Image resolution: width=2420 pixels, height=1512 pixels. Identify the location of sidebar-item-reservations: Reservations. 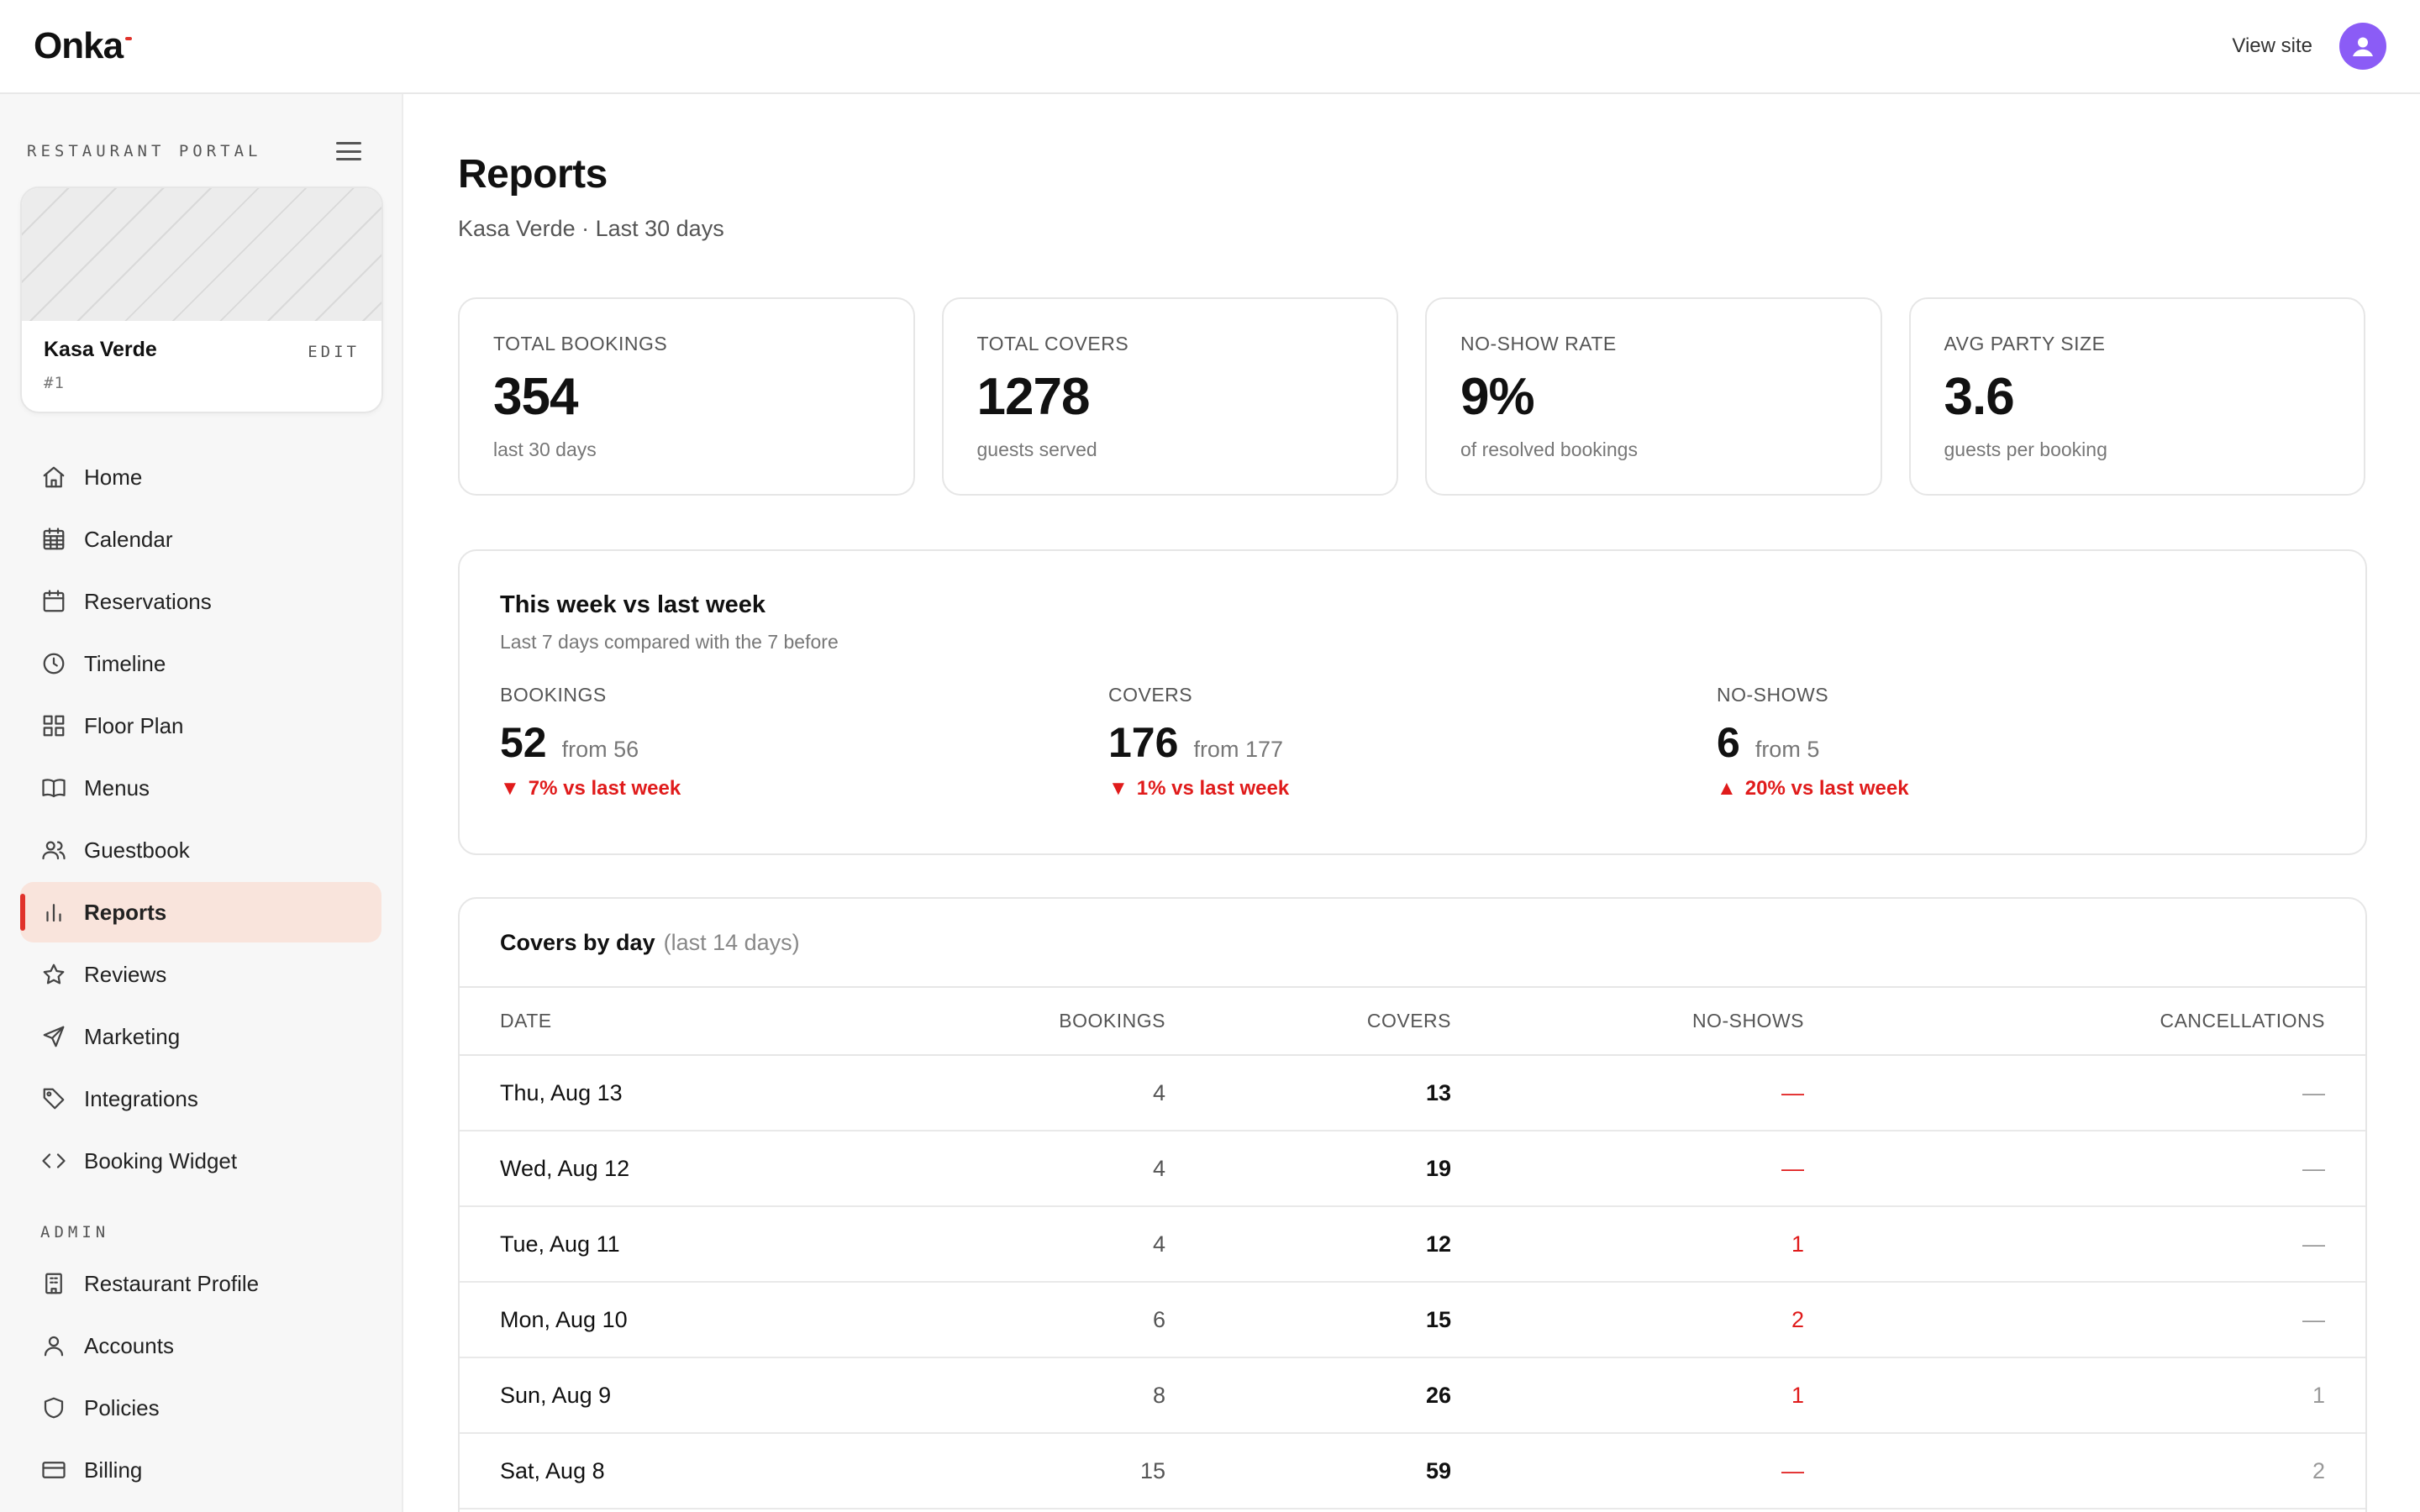
(200, 601).